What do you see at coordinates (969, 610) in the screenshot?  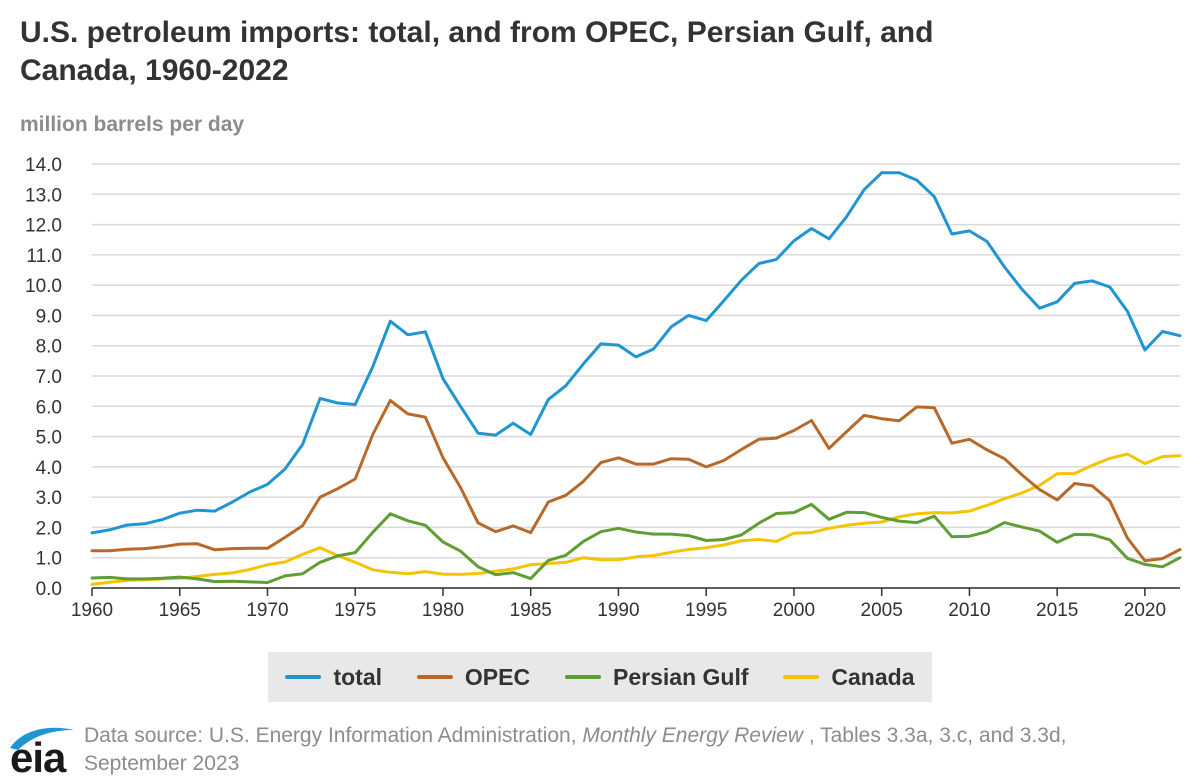 I see `x-tick-label: 2010` at bounding box center [969, 610].